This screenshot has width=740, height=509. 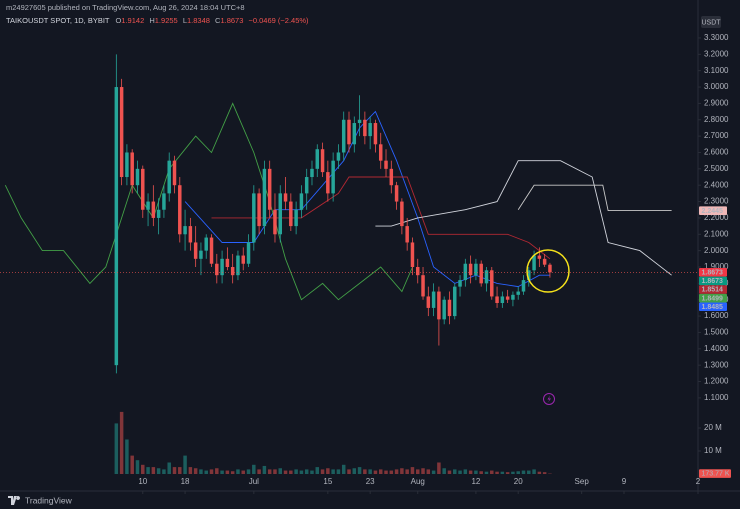 I want to click on y-tick-label: 3.3000, so click(x=716, y=37).